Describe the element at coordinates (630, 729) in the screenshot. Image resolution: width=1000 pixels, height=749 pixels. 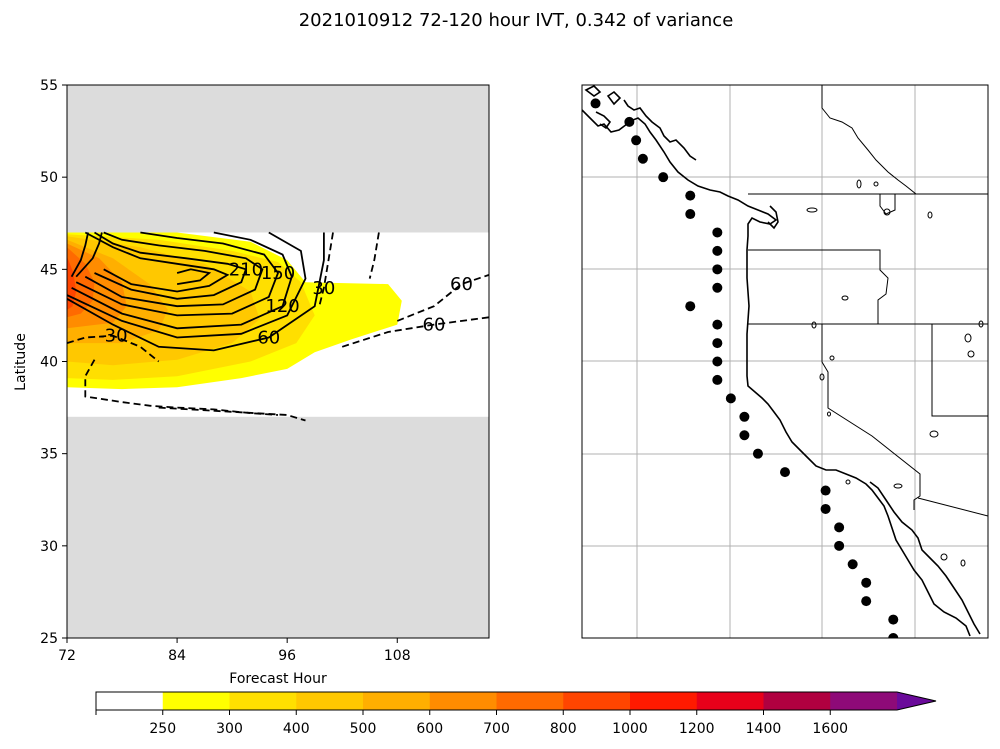
I see `colorbar-tick-label: 1000` at that location.